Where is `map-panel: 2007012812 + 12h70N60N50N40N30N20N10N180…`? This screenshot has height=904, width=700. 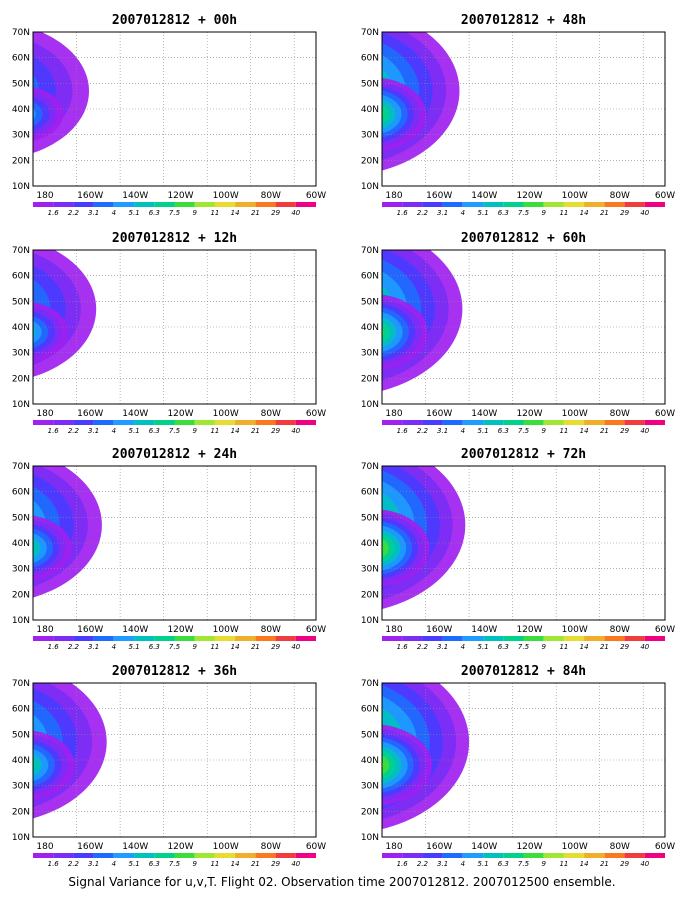 map-panel: 2007012812 + 12h70N60N50N40N30N20N10N180… is located at coordinates (163, 333).